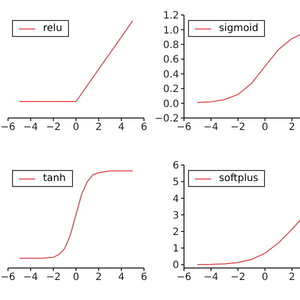  Describe the element at coordinates (54, 178) in the screenshot. I see `legend-label: tanh` at that location.